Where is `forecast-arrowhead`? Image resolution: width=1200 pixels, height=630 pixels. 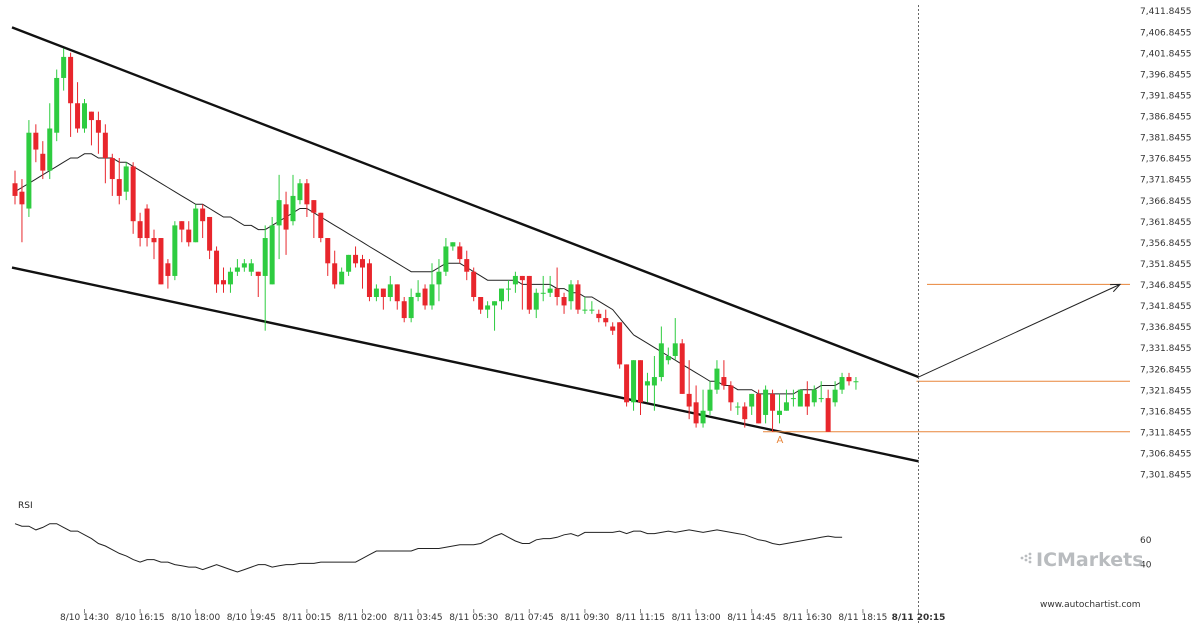 forecast-arrowhead is located at coordinates (1116, 288).